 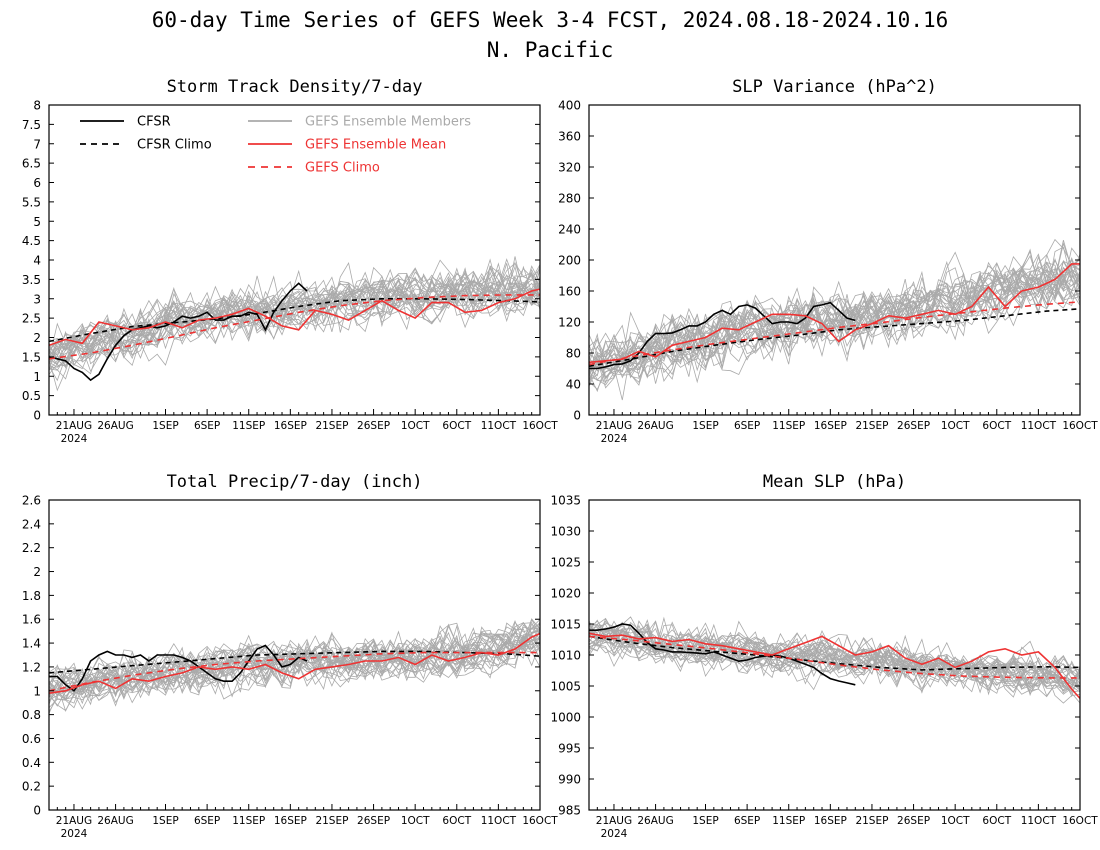 What do you see at coordinates (565, 687) in the screenshot?
I see `y-tick-label: 1005` at bounding box center [565, 687].